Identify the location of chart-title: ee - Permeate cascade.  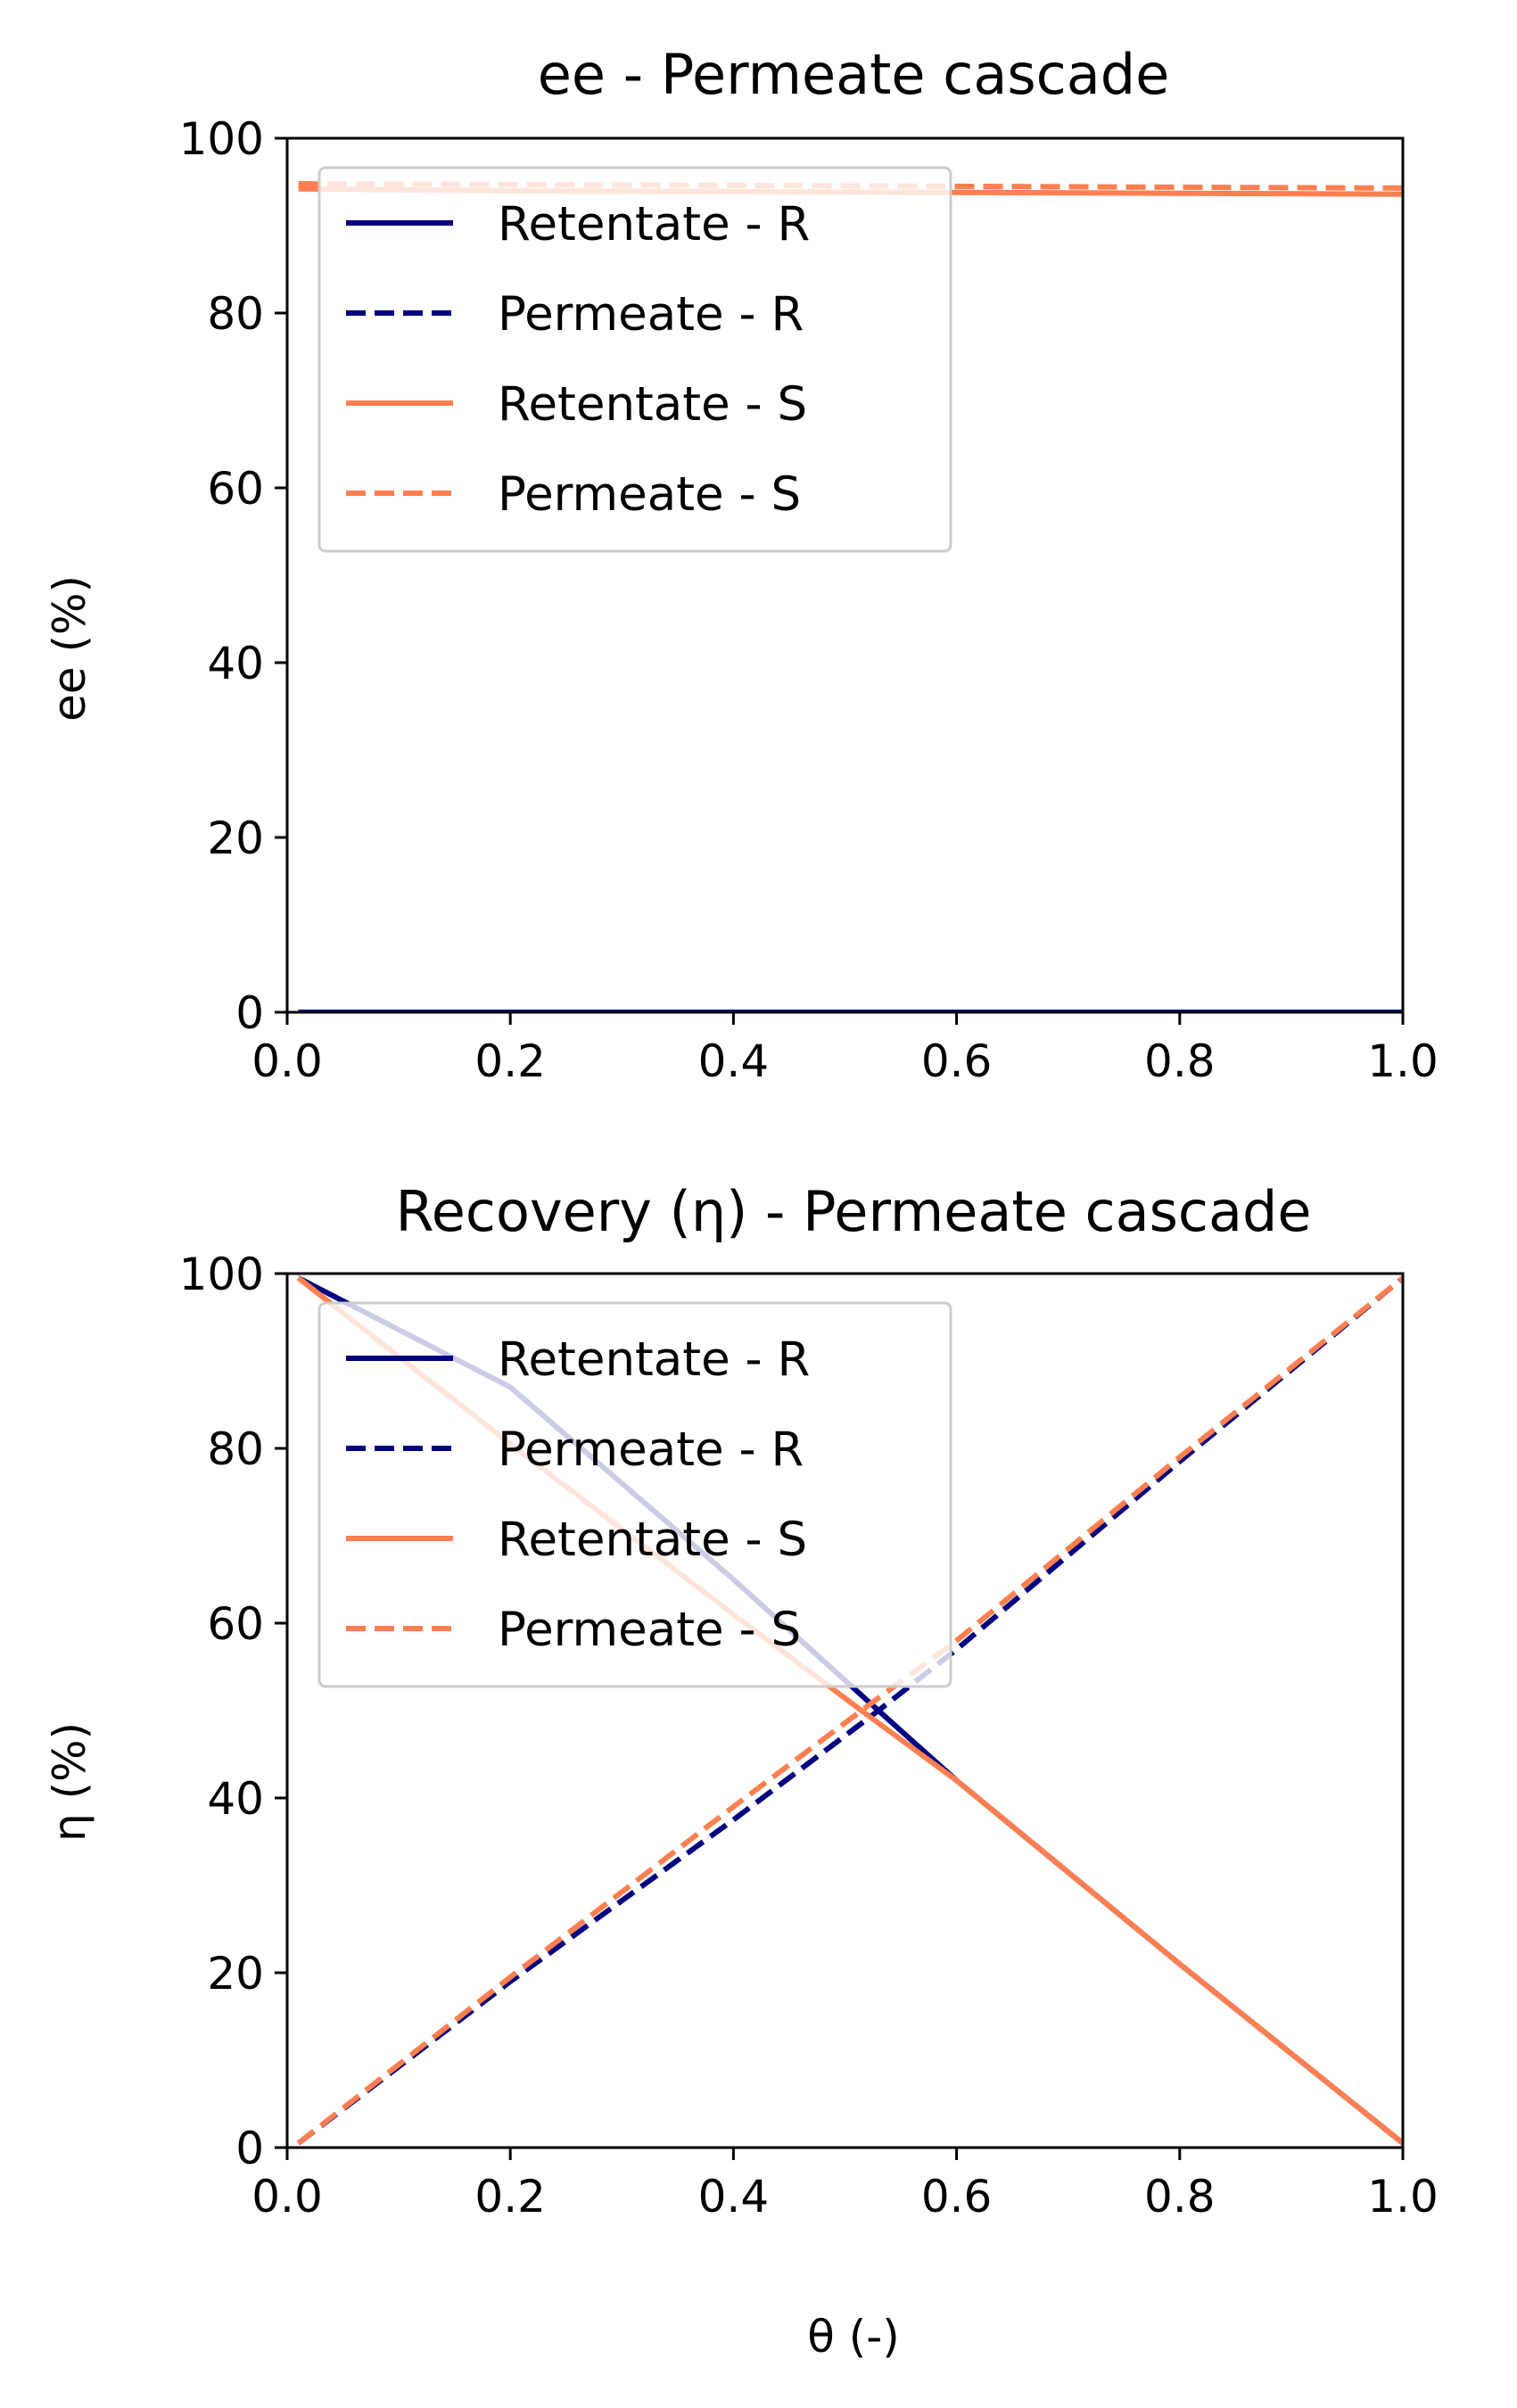
(853, 74).